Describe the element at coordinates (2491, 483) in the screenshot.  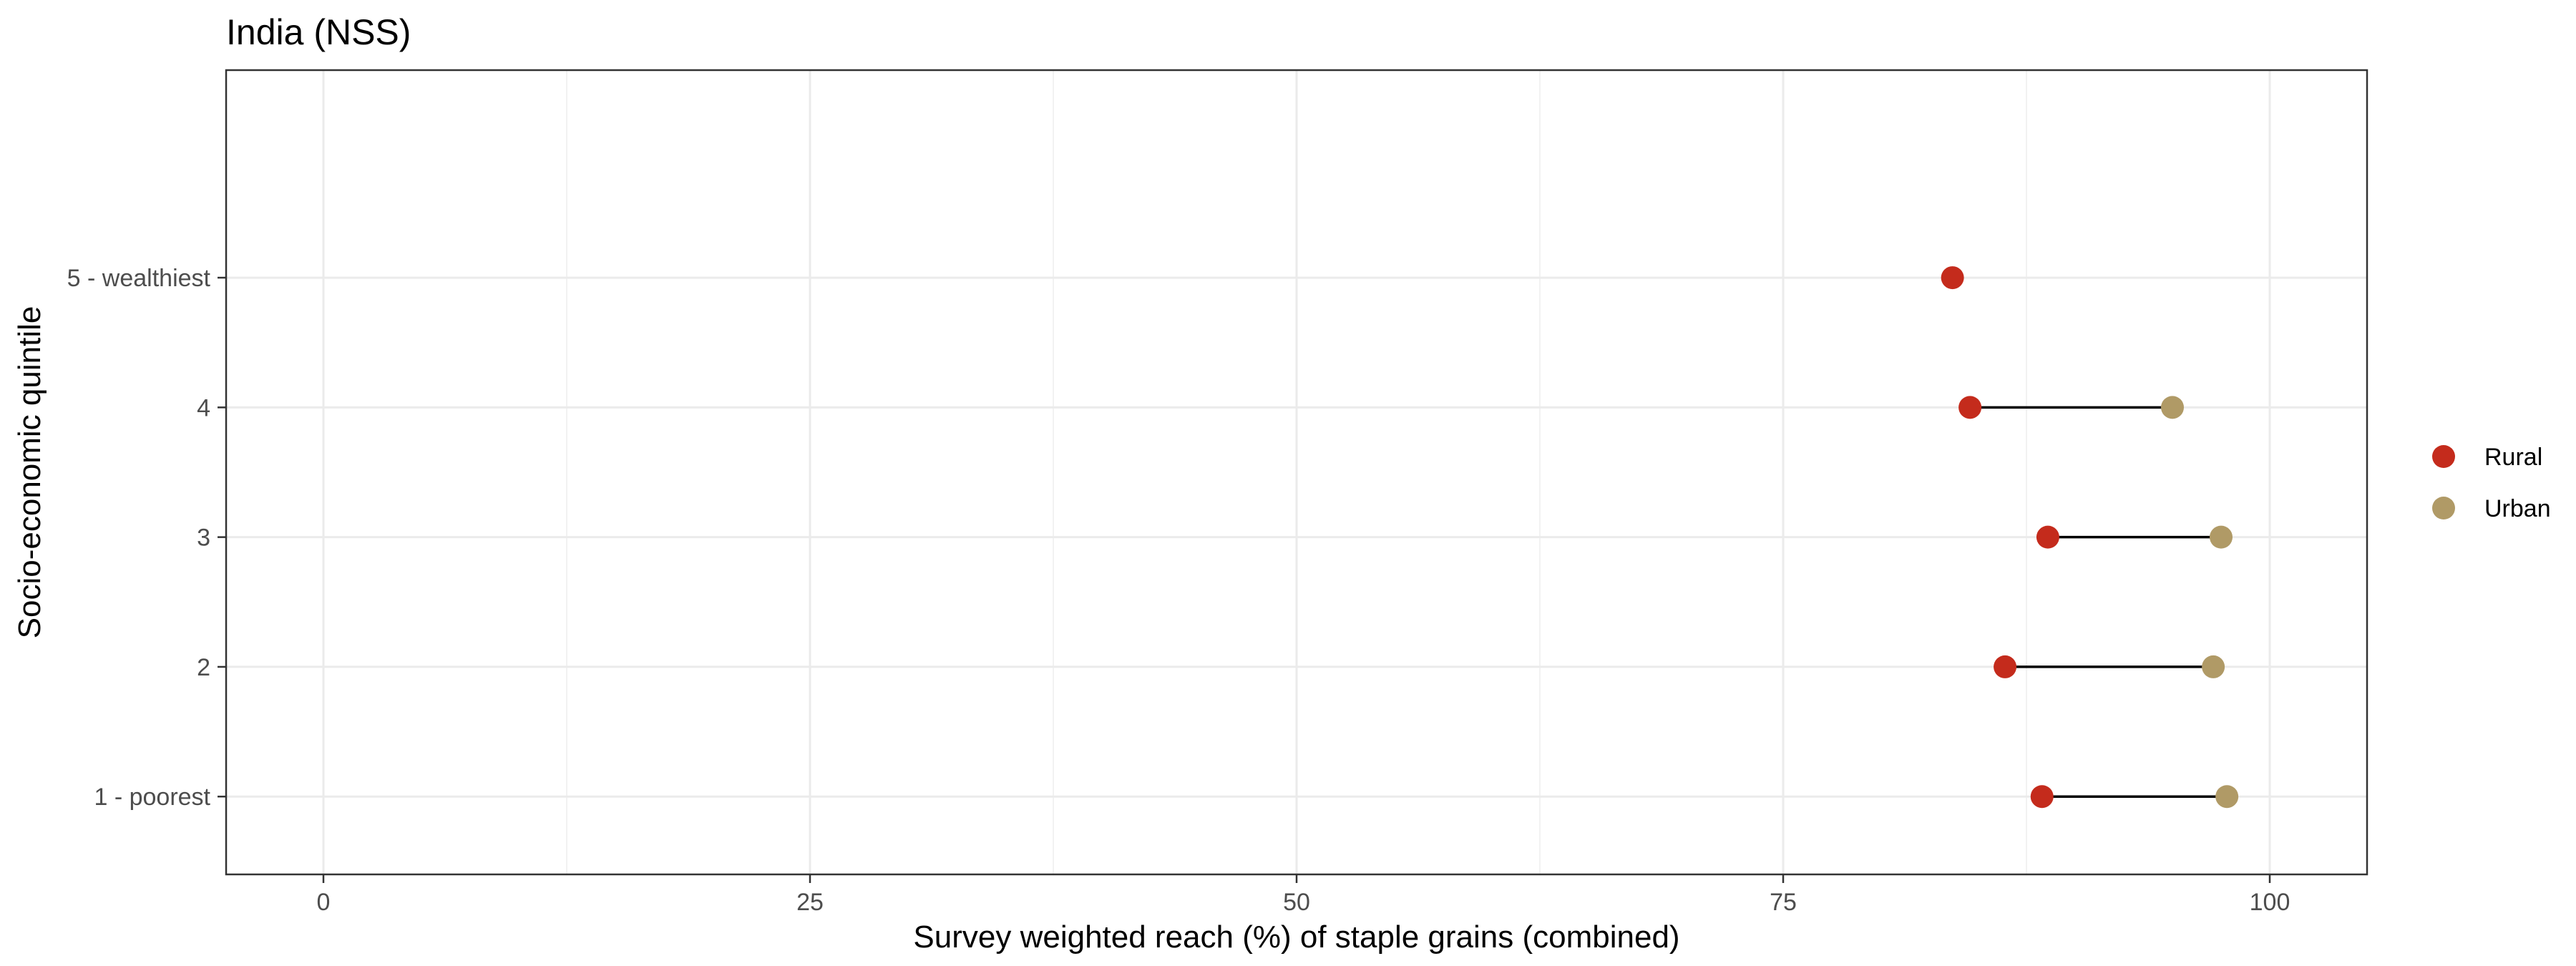
I see `legend: Rural Urban` at that location.